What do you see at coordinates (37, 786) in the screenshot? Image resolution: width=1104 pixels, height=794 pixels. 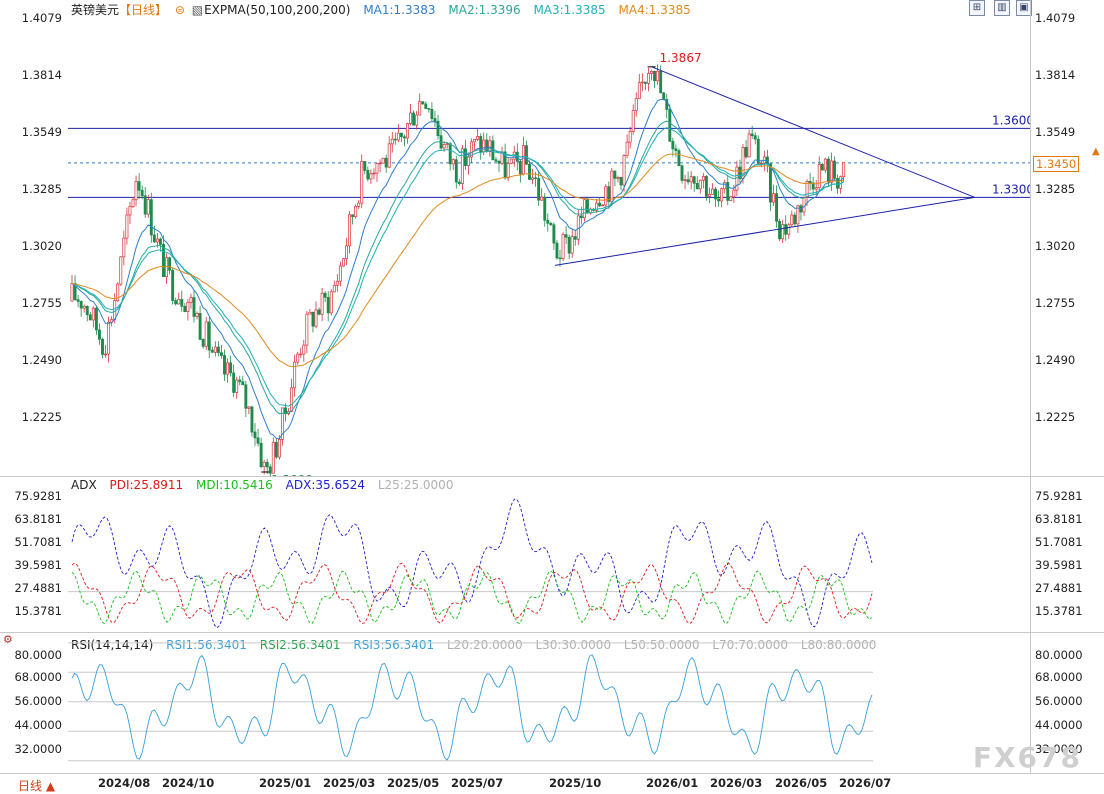 I see `period-selector: 日线 ▲` at bounding box center [37, 786].